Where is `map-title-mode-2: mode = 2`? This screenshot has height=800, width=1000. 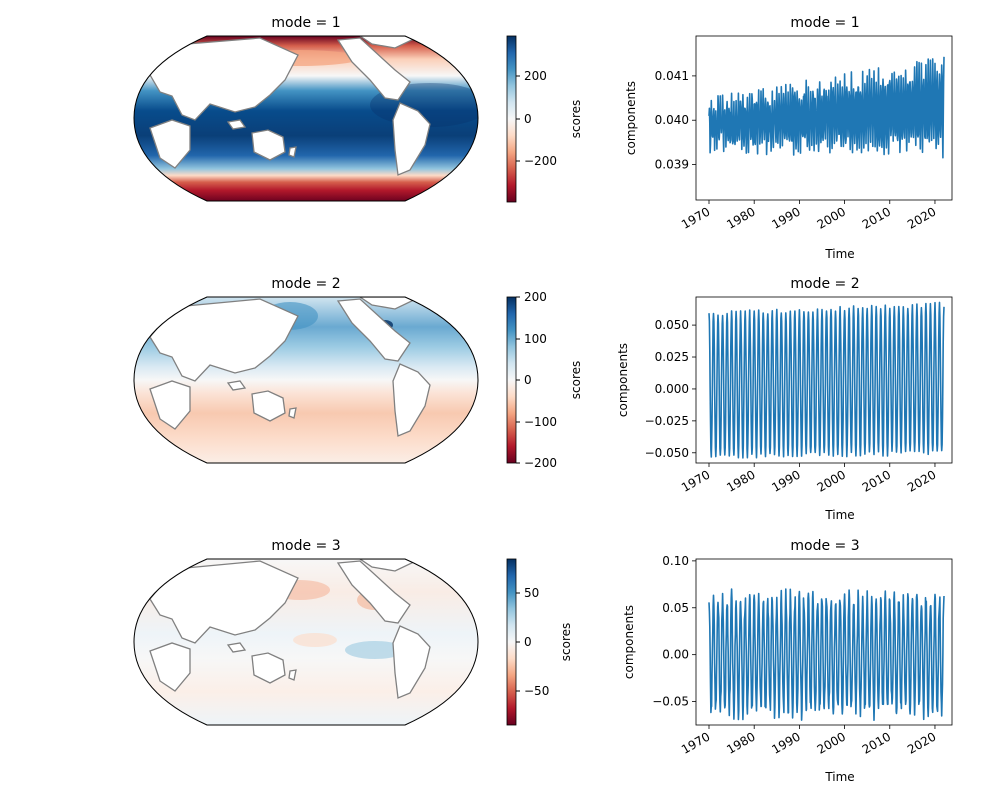 map-title-mode-2: mode = 2 is located at coordinates (305, 284).